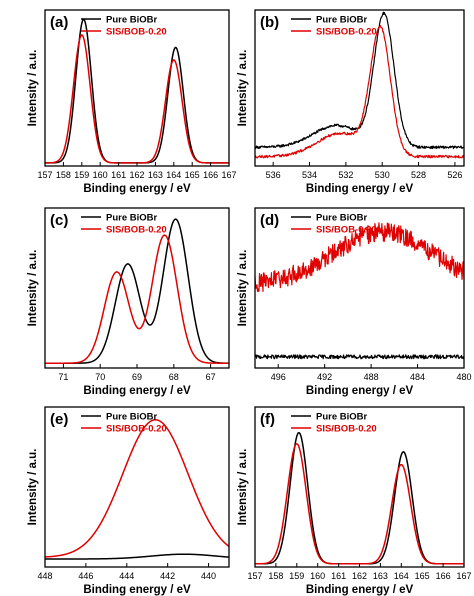 The height and width of the screenshot is (596, 474). What do you see at coordinates (269, 22) in the screenshot?
I see `panel-label: (b)` at bounding box center [269, 22].